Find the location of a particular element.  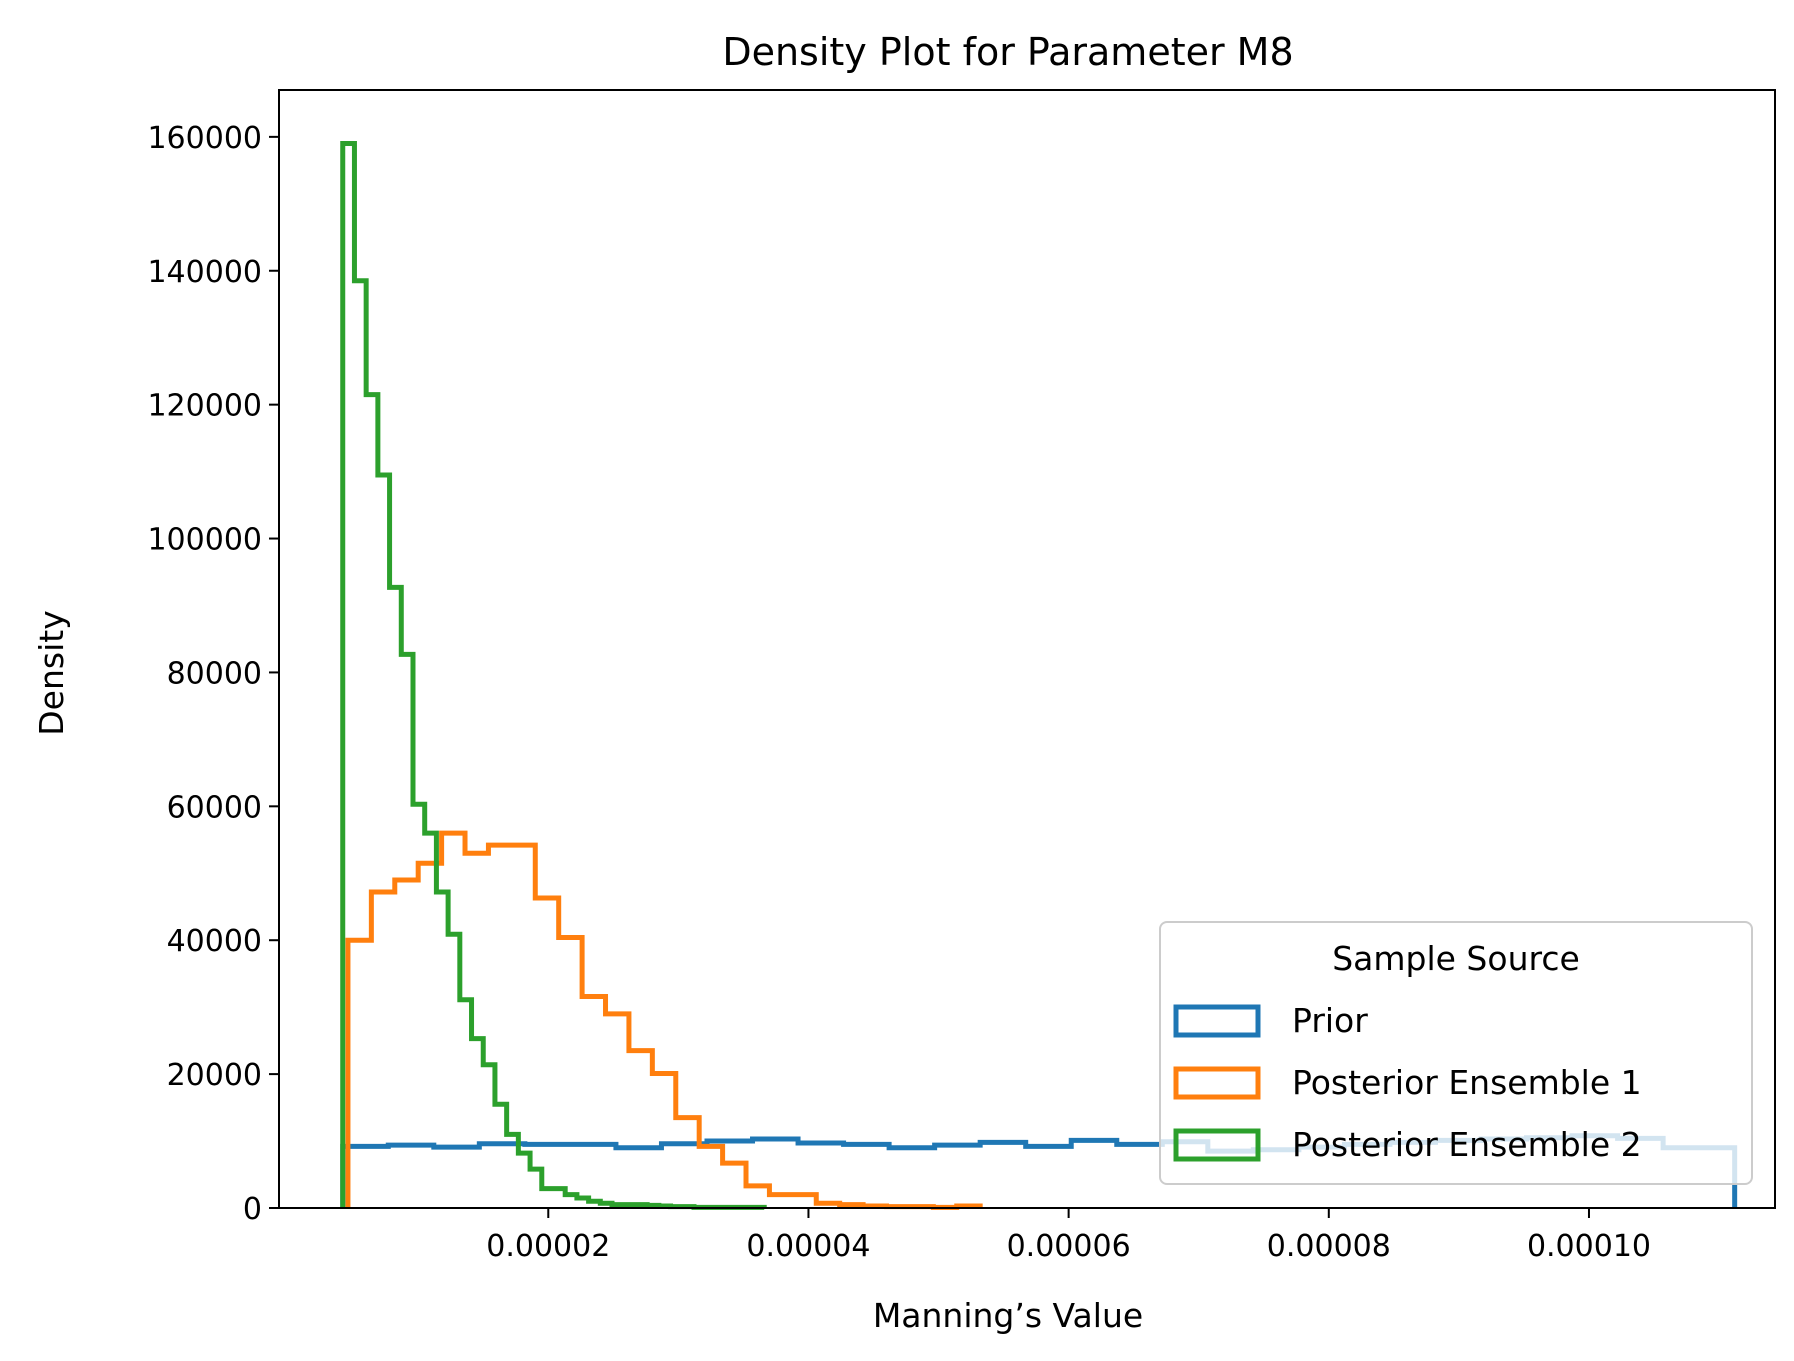

y-tick-label: 120000 is located at coordinates (204, 406).